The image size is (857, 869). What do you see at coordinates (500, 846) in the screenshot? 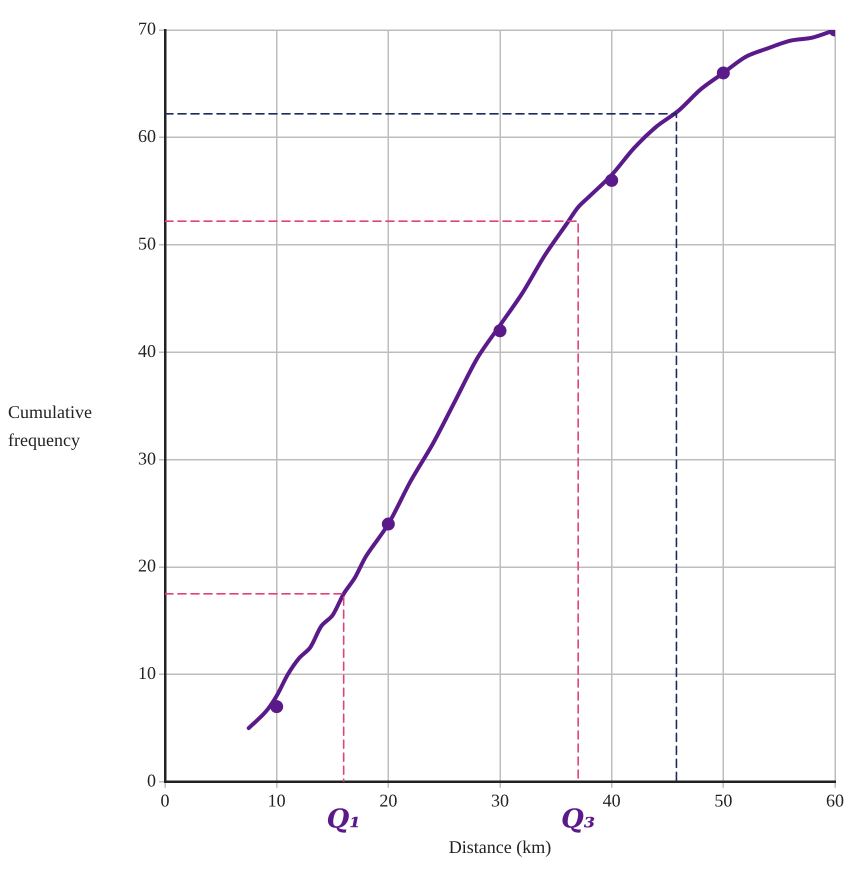
I see `x-axis-title: Distance (km)` at bounding box center [500, 846].